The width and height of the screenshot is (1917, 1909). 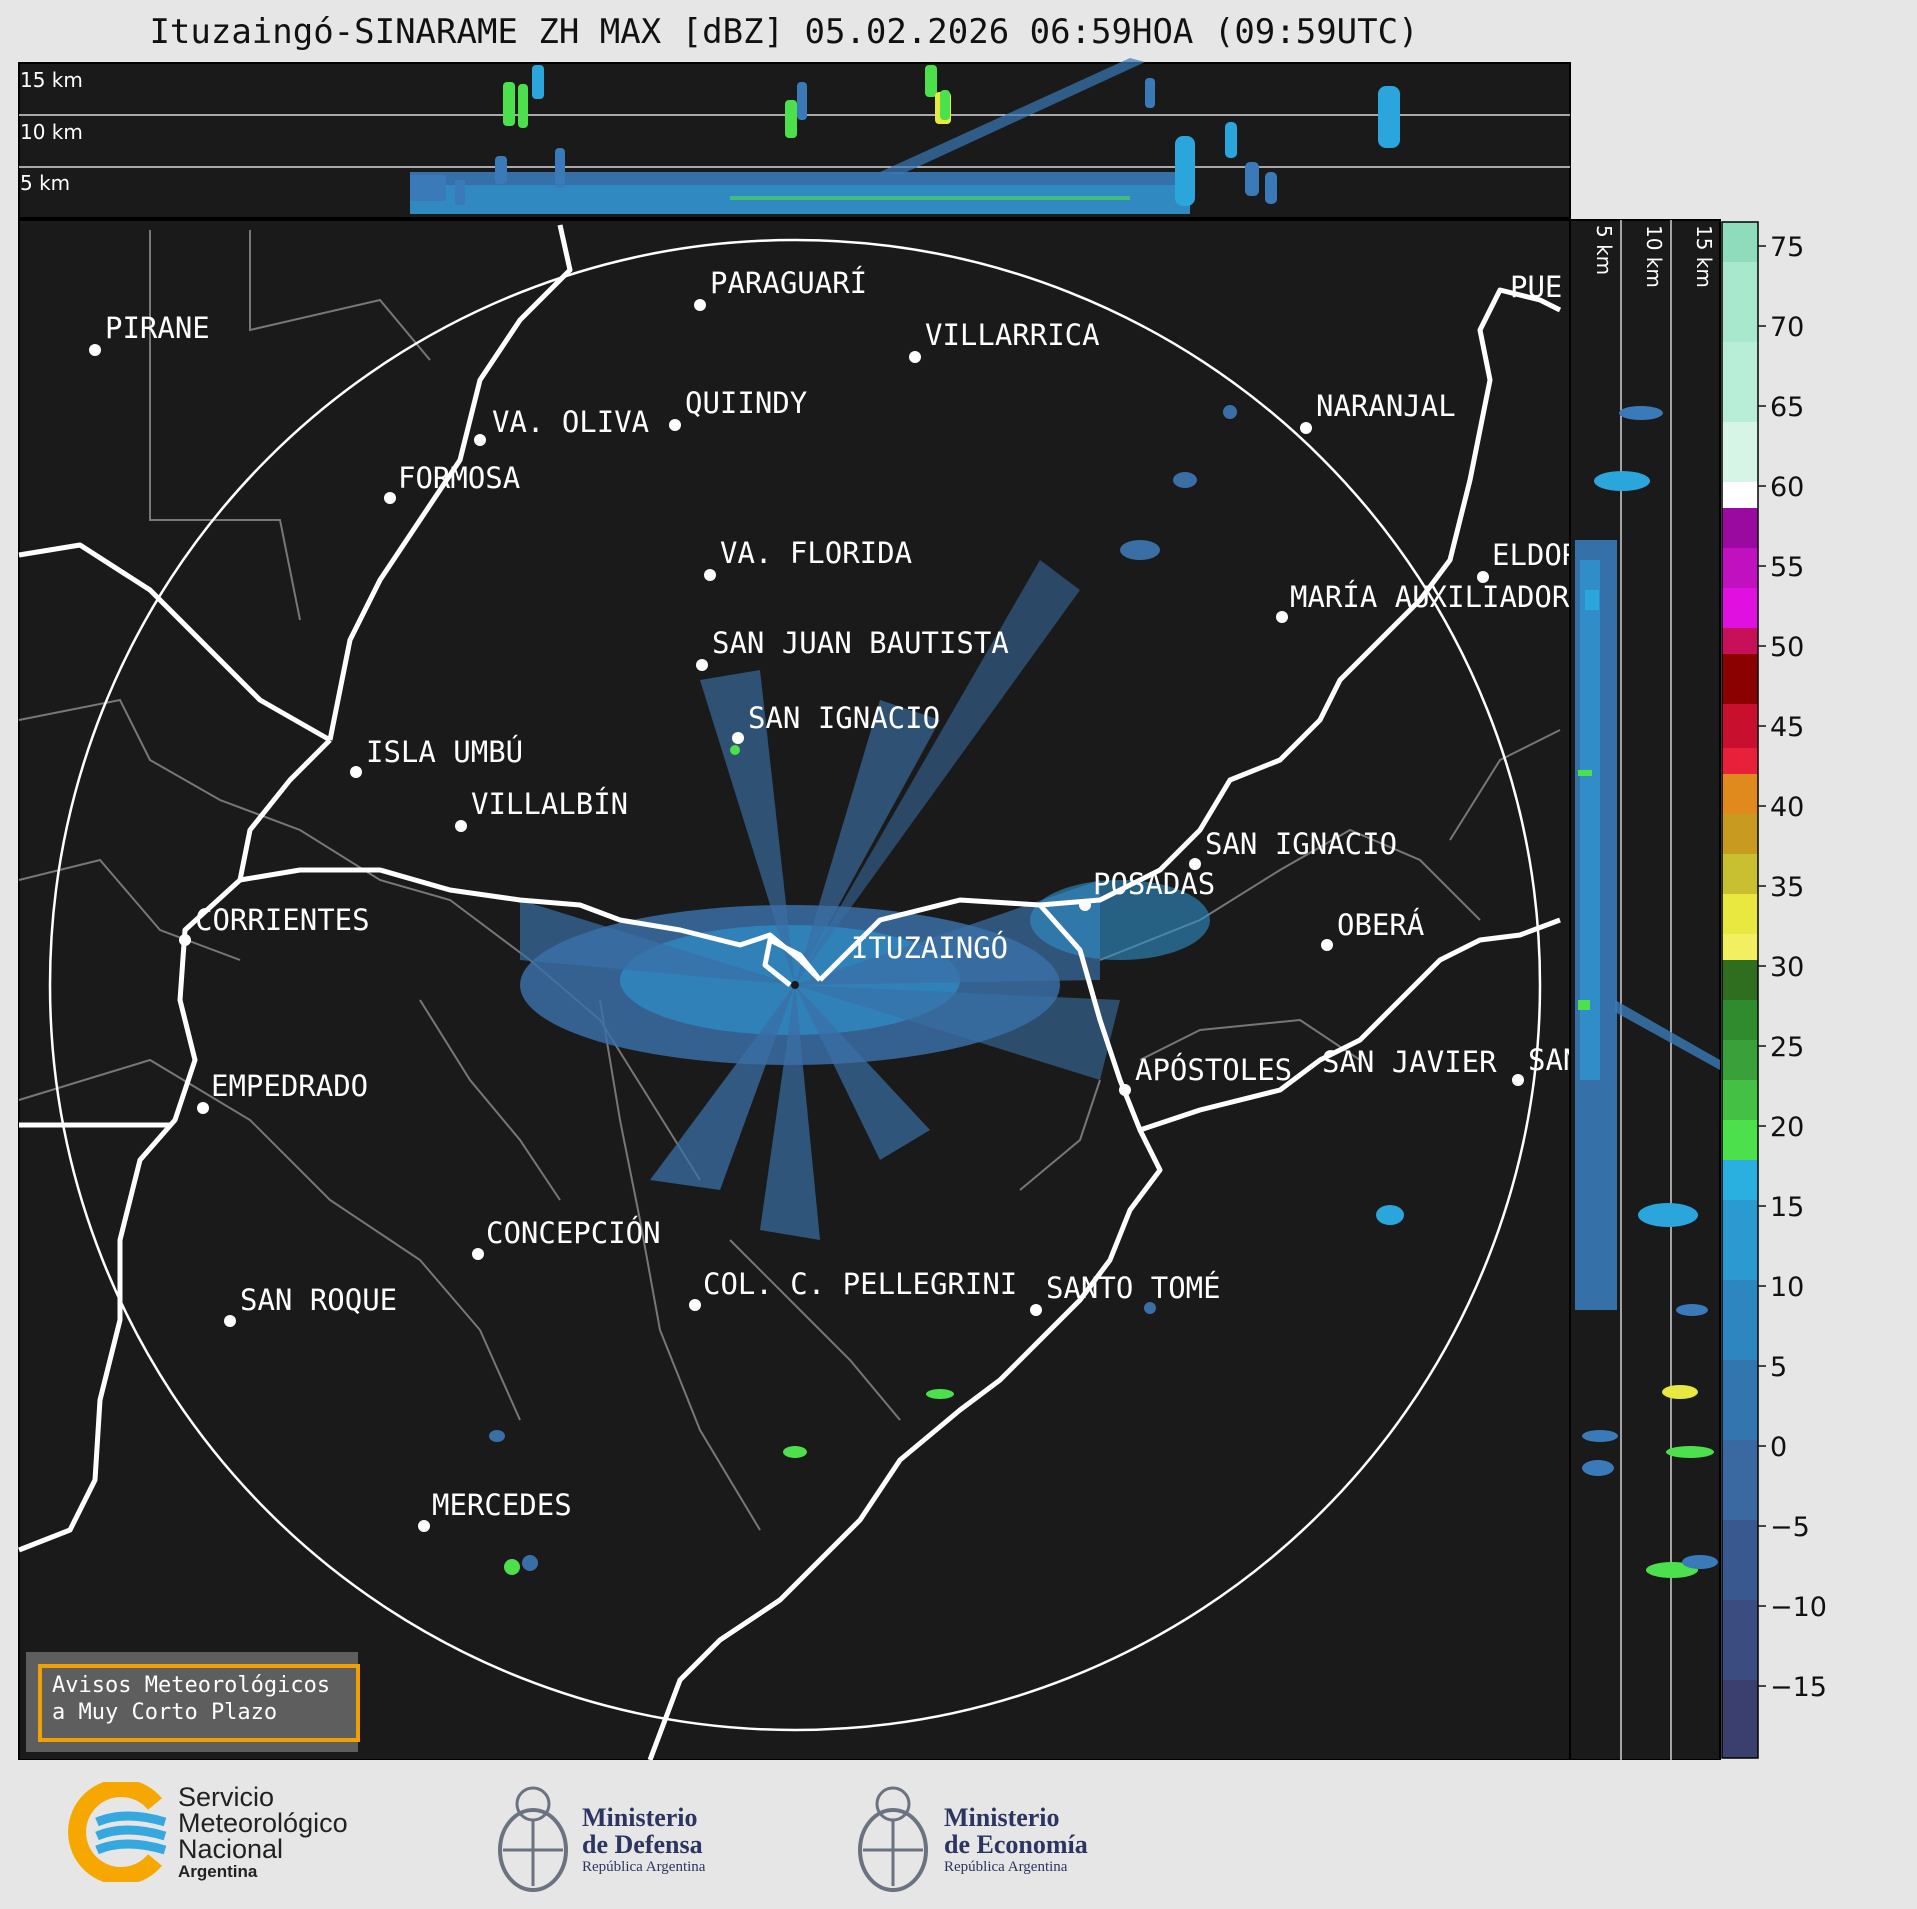 I want to click on city-va-oliva: VA. OLIVA, so click(x=561, y=425).